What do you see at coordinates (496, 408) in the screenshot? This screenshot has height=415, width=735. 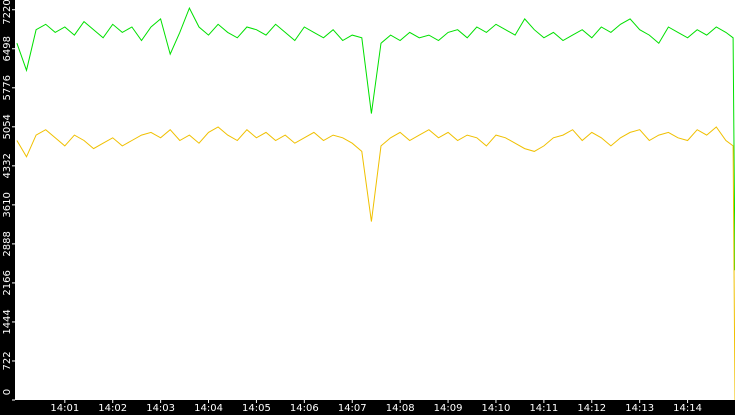 I see `x-tick-label: 14:10` at bounding box center [496, 408].